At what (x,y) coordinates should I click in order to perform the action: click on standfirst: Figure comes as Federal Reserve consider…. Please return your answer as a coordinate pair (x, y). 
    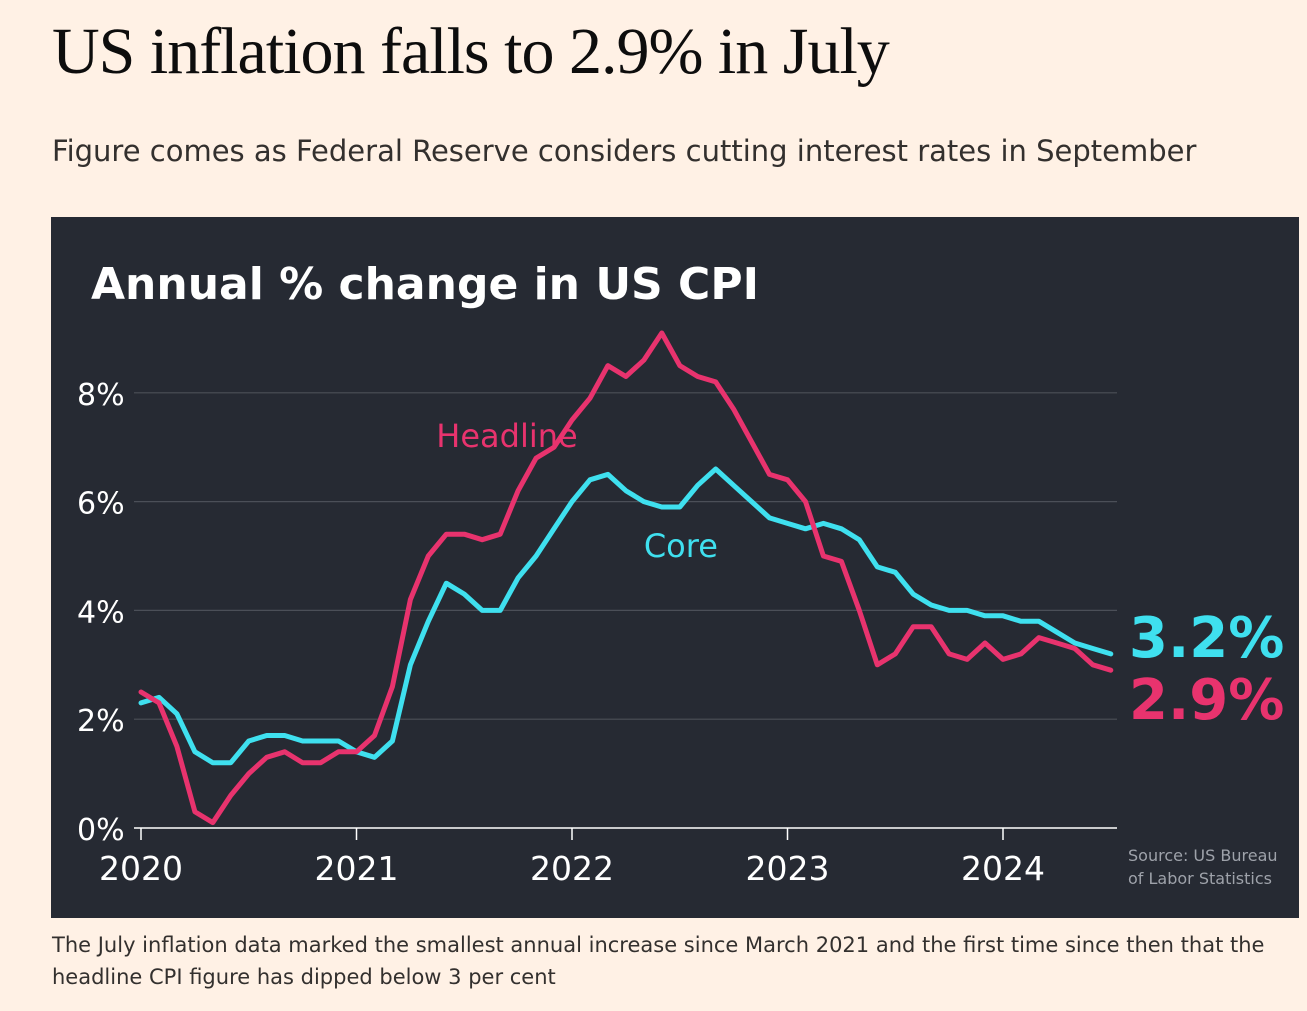
    Looking at the image, I should click on (624, 151).